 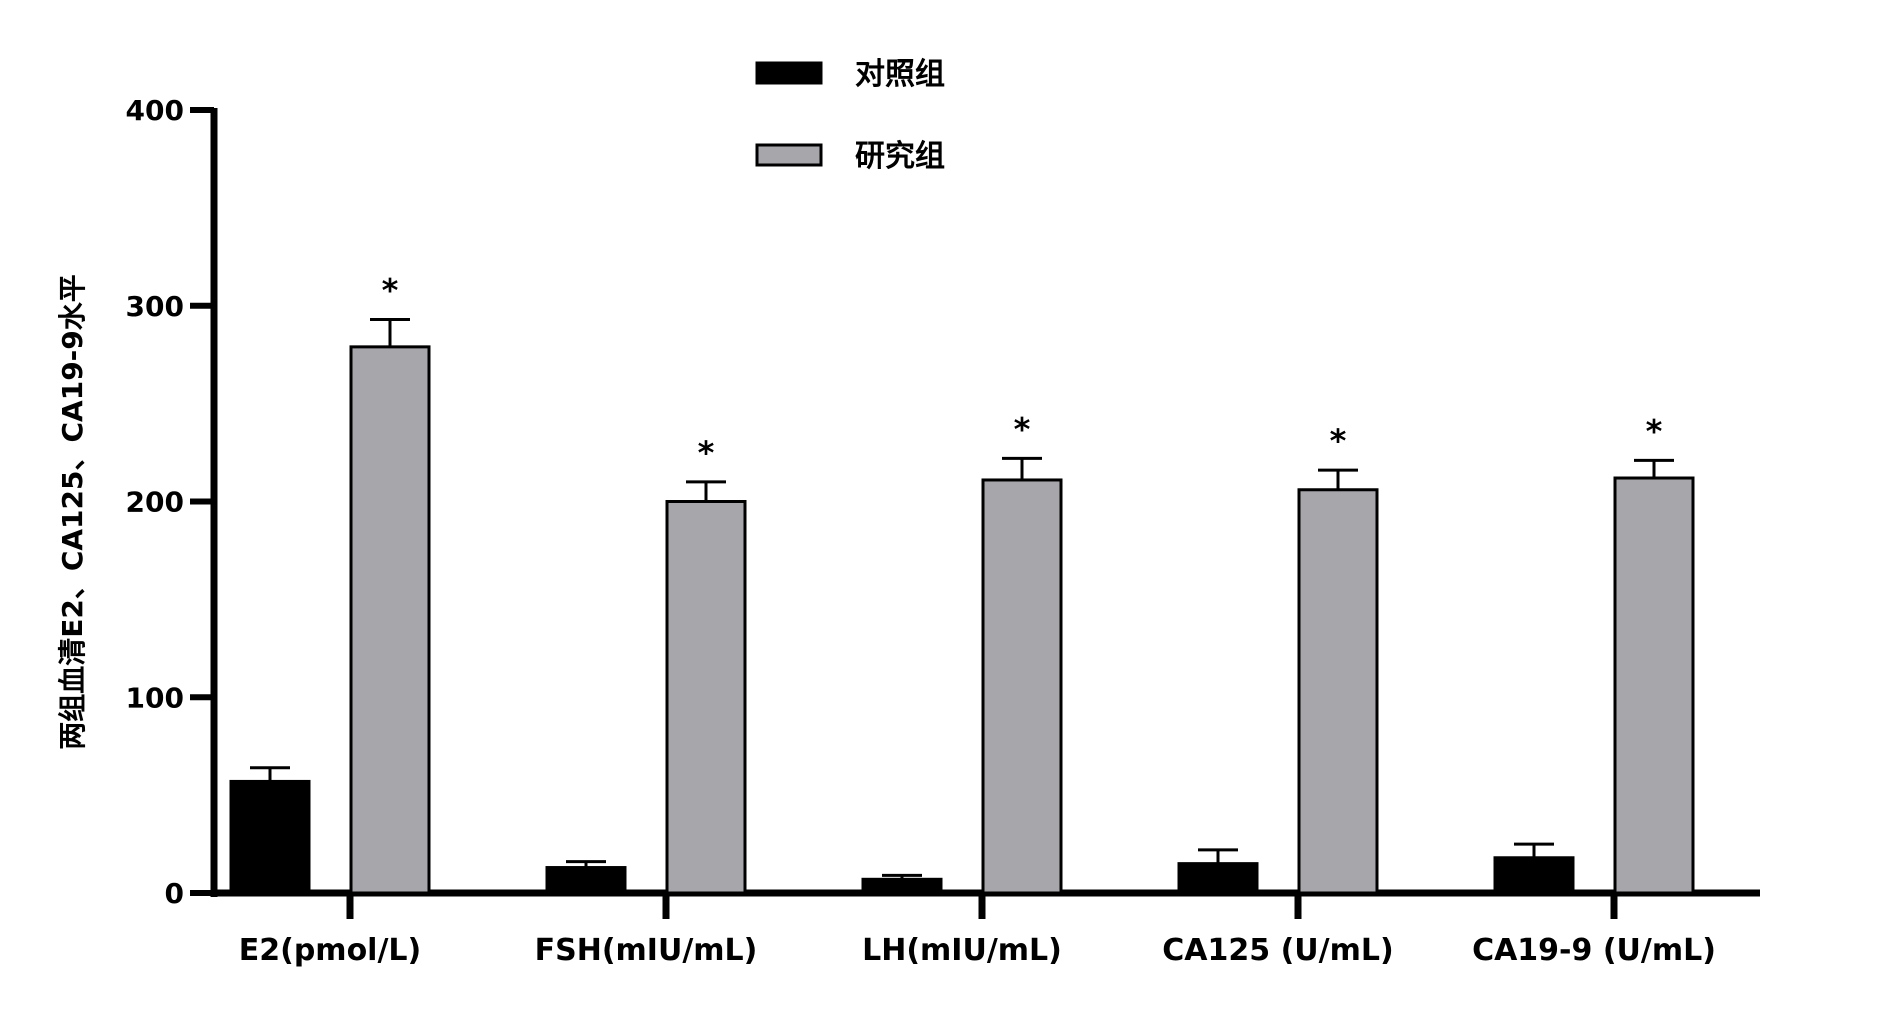 I want to click on y-tick-label: 100, so click(x=155, y=697).